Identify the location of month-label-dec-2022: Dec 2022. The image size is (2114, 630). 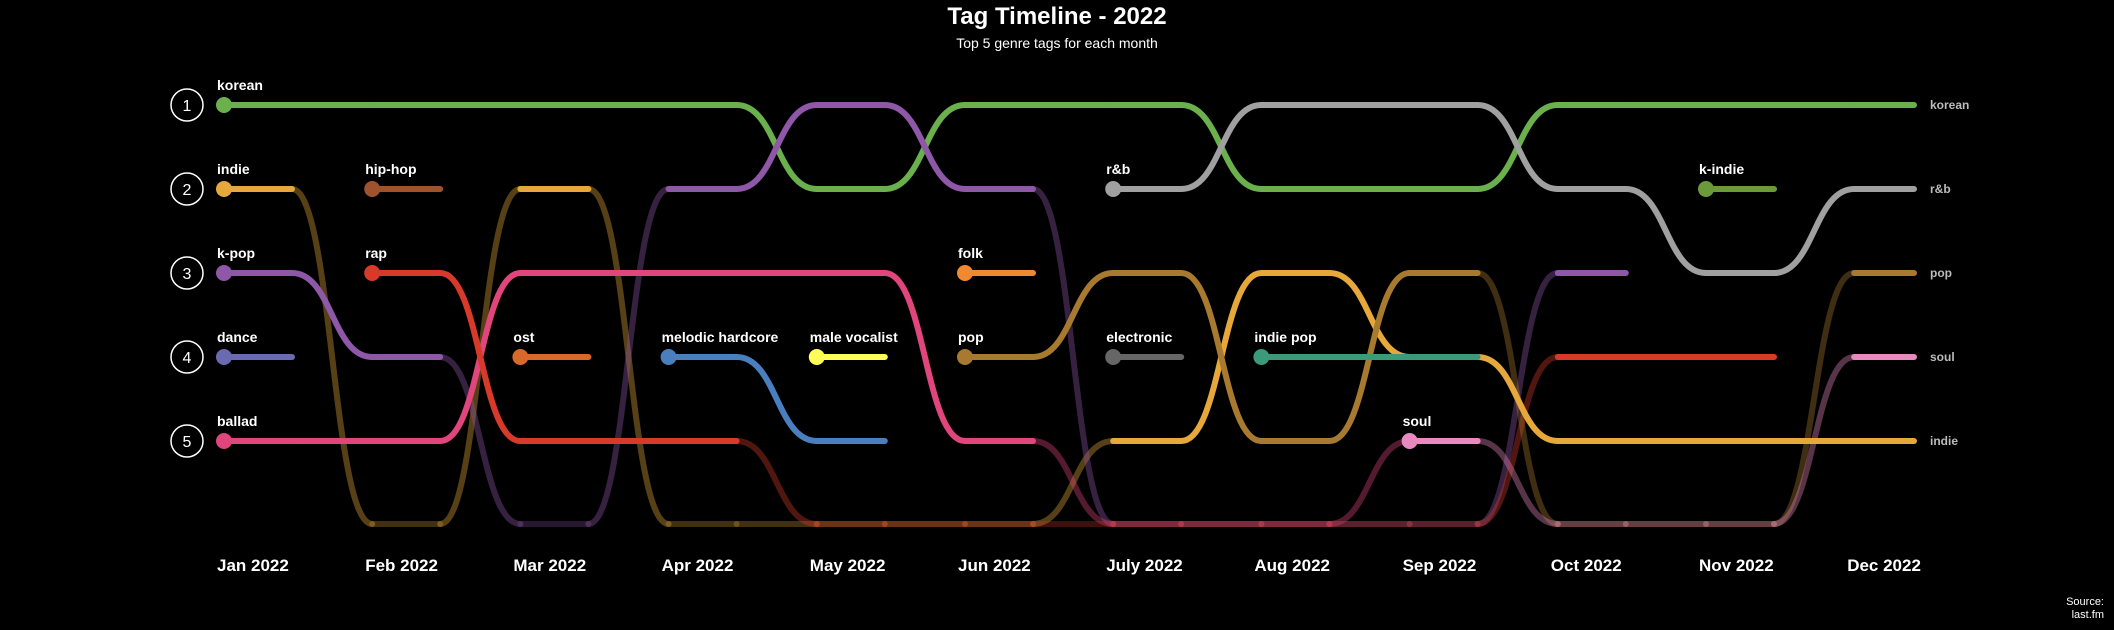
(1884, 565).